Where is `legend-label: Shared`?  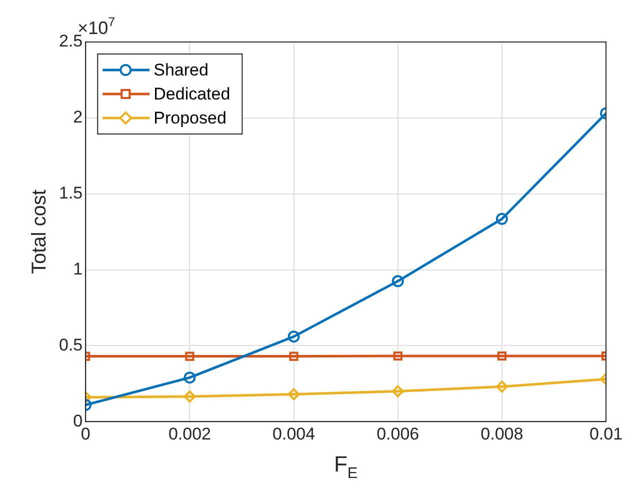 legend-label: Shared is located at coordinates (181, 70).